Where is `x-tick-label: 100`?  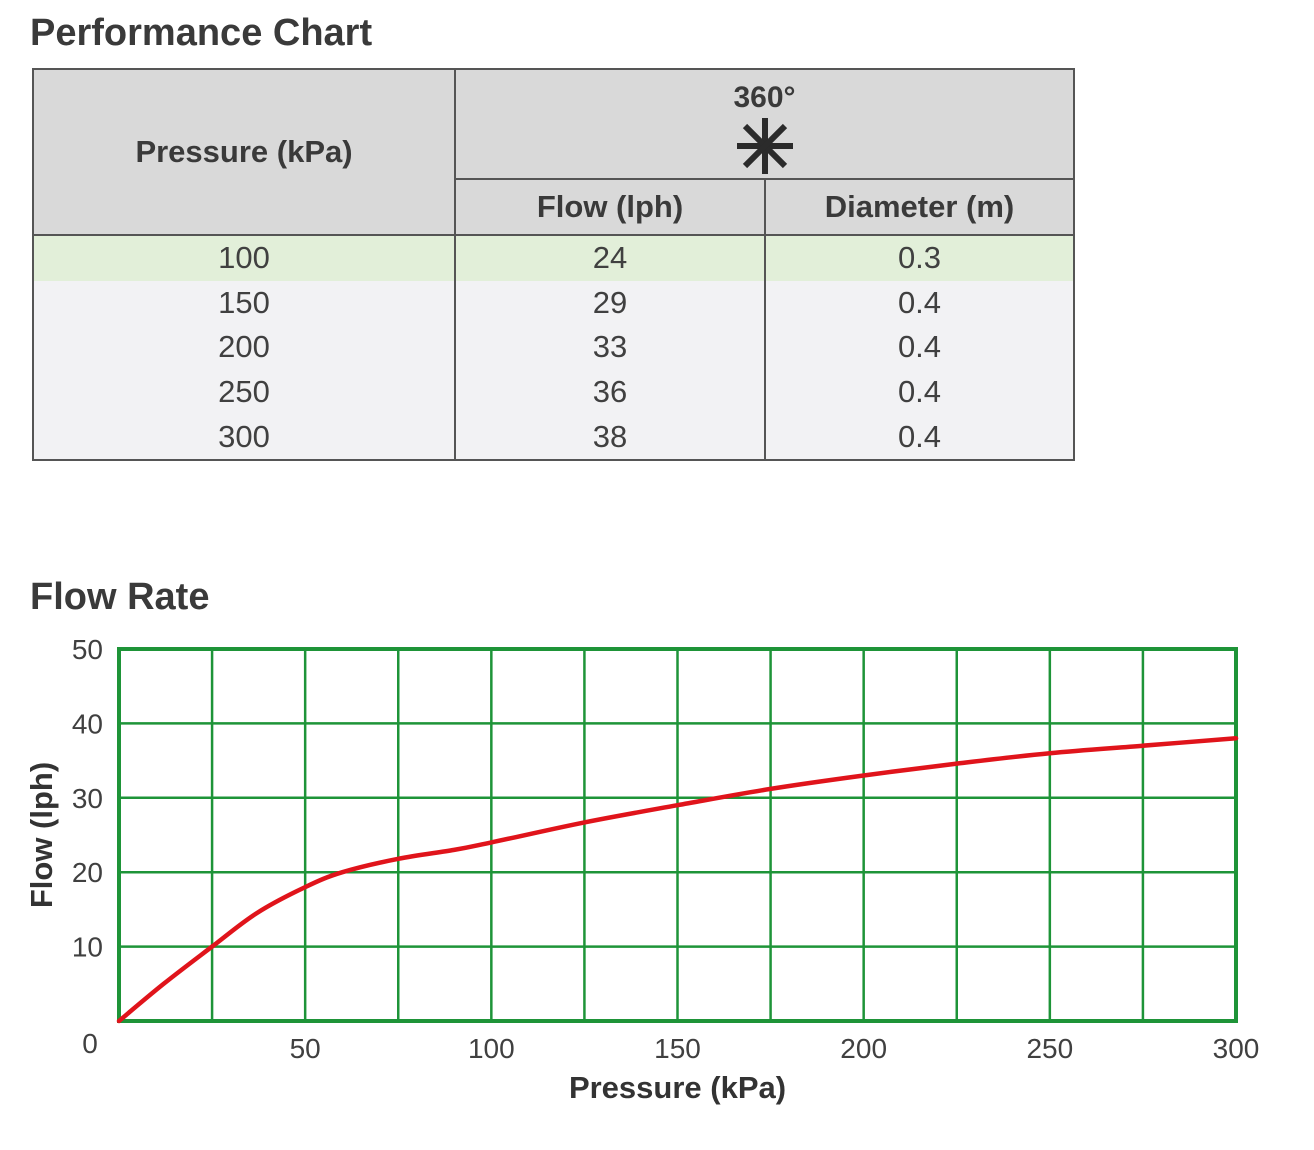
x-tick-label: 100 is located at coordinates (491, 1048).